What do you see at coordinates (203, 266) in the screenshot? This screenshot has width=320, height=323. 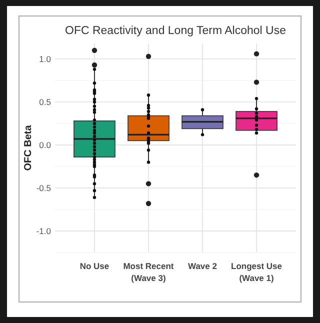 I see `x-tick-label: Wave 2` at bounding box center [203, 266].